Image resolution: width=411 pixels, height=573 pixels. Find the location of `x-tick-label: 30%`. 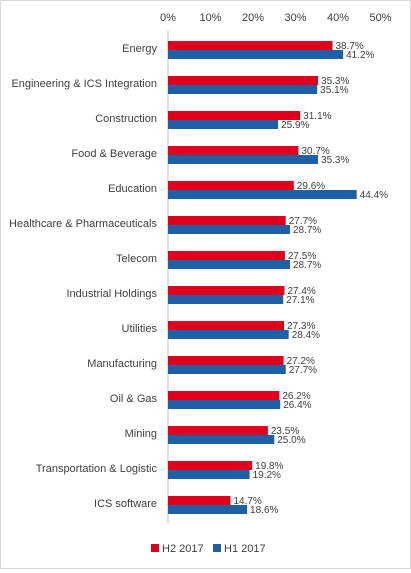

x-tick-label: 30% is located at coordinates (295, 18).